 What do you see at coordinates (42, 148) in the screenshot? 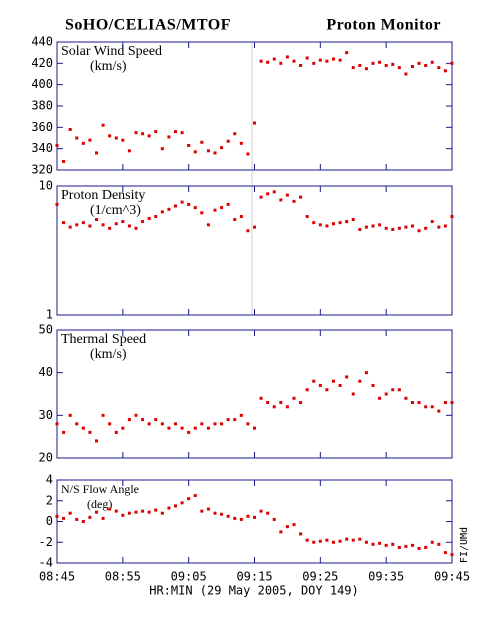
I see `y-tick-label: 340` at bounding box center [42, 148].